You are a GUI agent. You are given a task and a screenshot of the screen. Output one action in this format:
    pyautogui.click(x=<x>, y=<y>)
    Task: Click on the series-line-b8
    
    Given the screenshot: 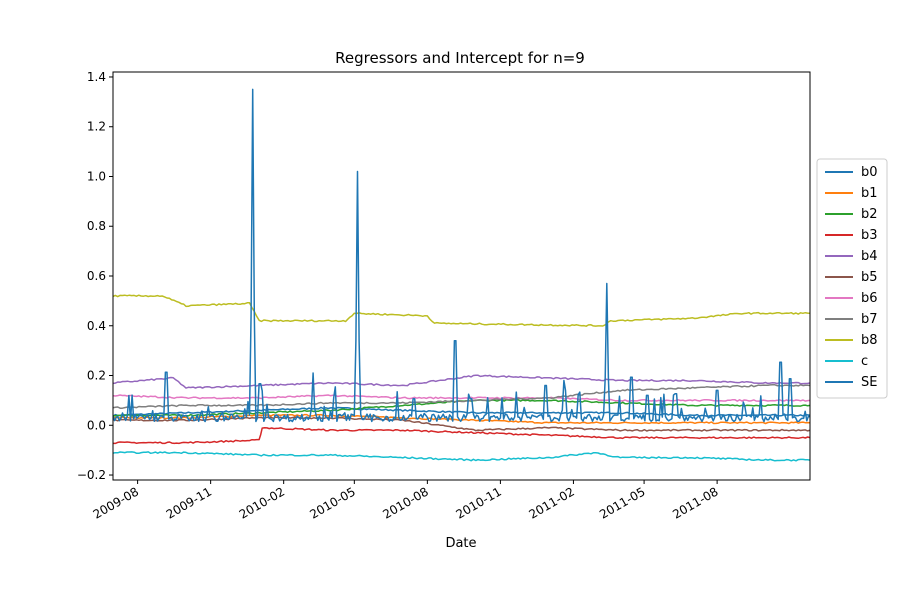 What is the action you would take?
    pyautogui.click(x=461, y=310)
    